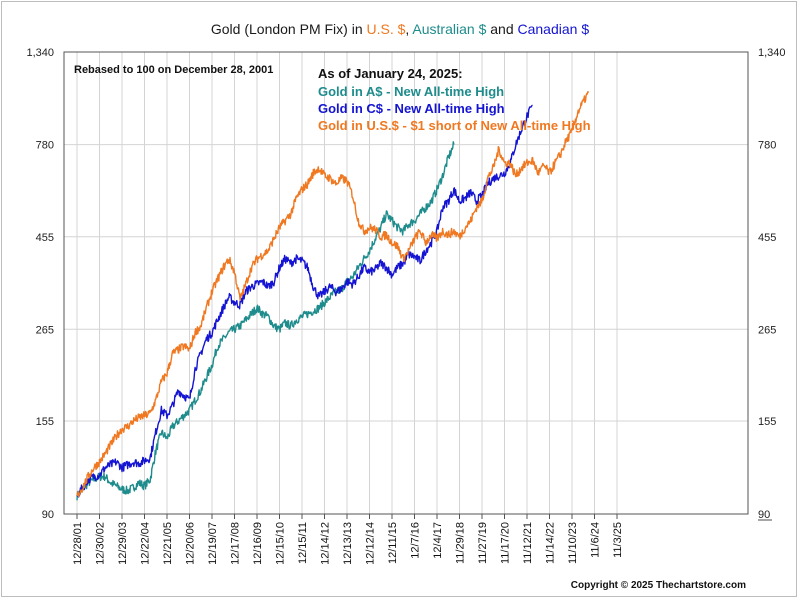 Image resolution: width=800 pixels, height=600 pixels. Describe the element at coordinates (326, 543) in the screenshot. I see `x-tick-label: 12/14/12` at that location.